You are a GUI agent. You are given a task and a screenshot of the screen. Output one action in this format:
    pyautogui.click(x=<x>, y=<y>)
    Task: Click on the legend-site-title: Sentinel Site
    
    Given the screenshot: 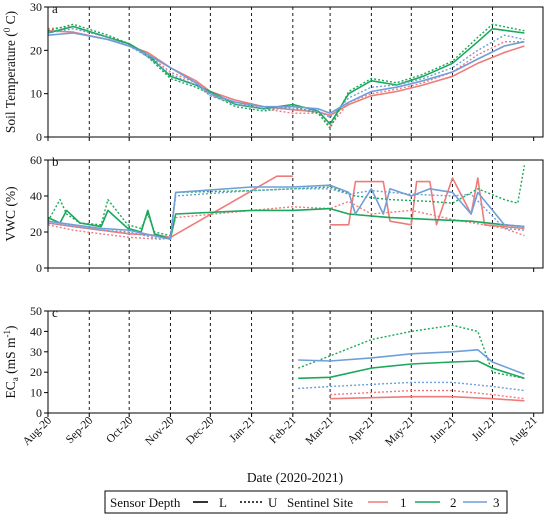 What is the action you would take?
    pyautogui.click(x=320, y=502)
    